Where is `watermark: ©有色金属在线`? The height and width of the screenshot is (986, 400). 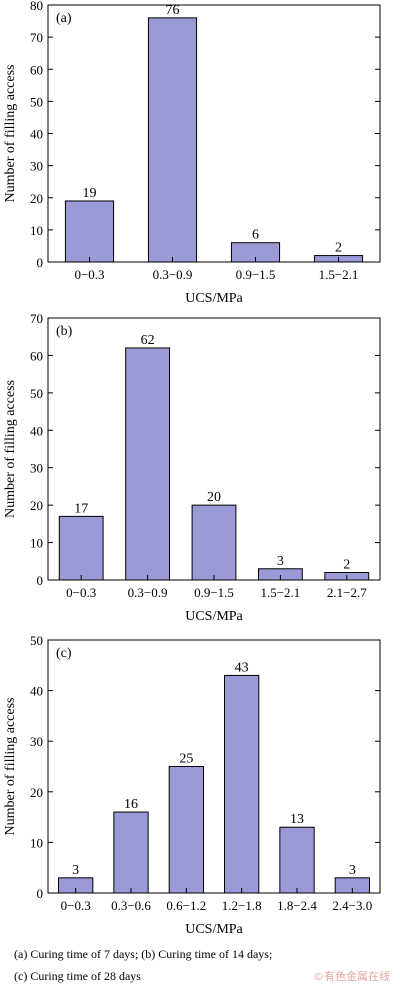 watermark: ©有色金属在线 is located at coordinates (351, 976).